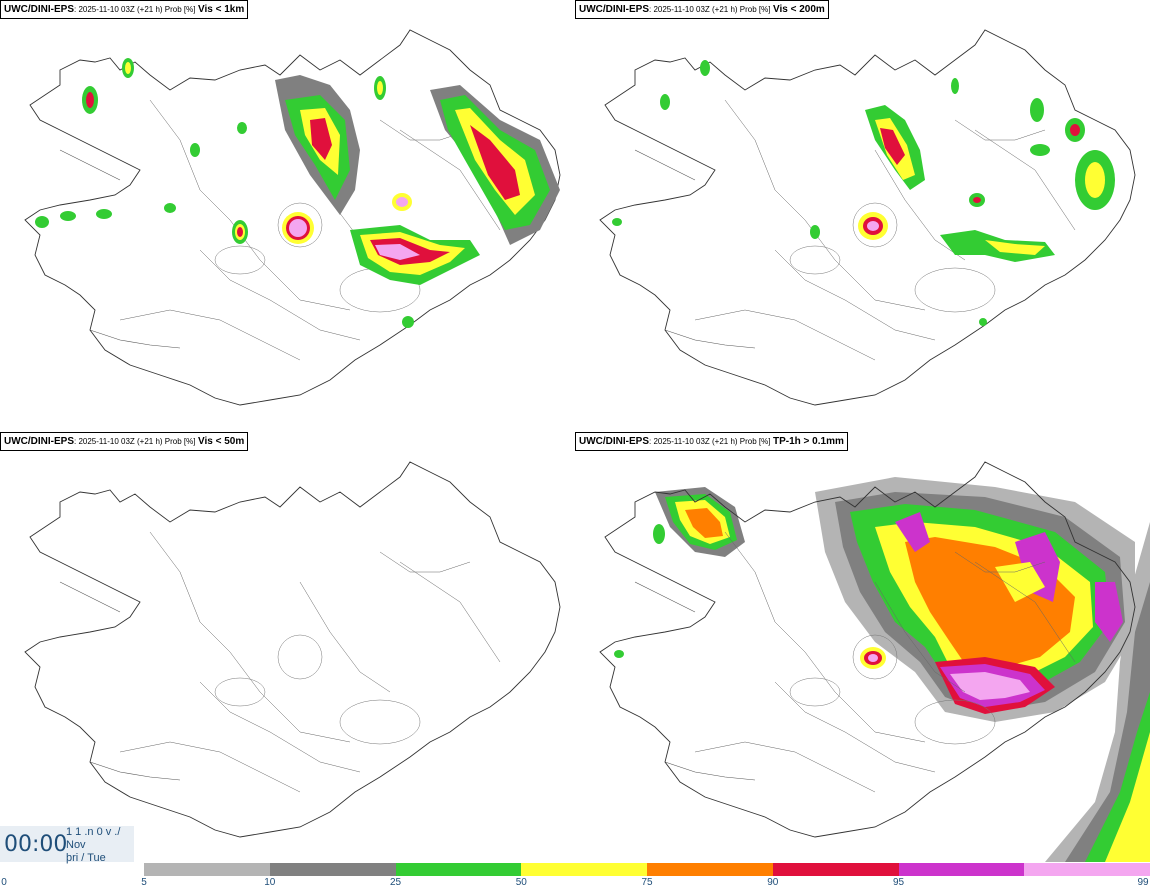  Describe the element at coordinates (898, 882) in the screenshot. I see `colorbar-tick-label: 95` at that location.